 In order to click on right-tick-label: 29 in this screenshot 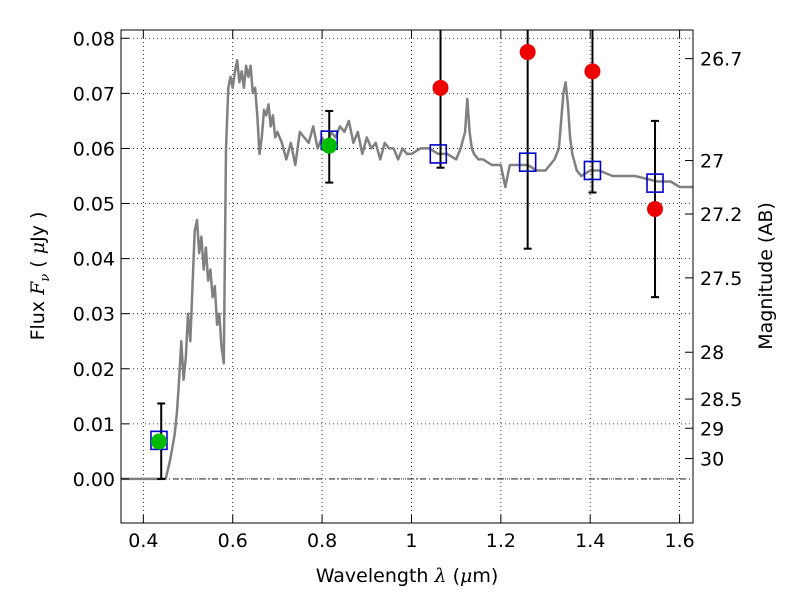, I will do `click(712, 429)`.